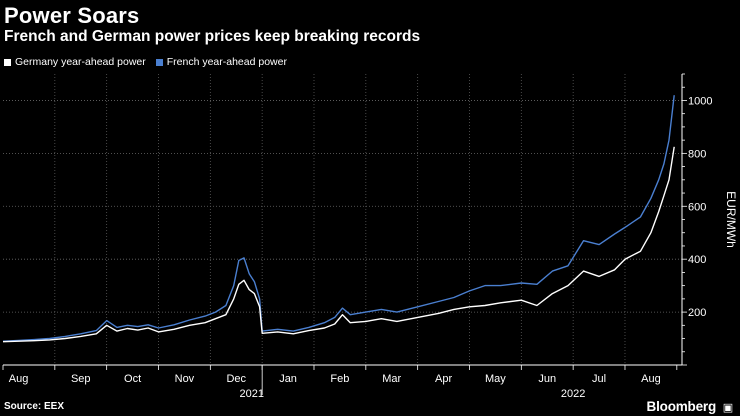  Describe the element at coordinates (7, 62) in the screenshot. I see `legend-swatch-germany` at that location.